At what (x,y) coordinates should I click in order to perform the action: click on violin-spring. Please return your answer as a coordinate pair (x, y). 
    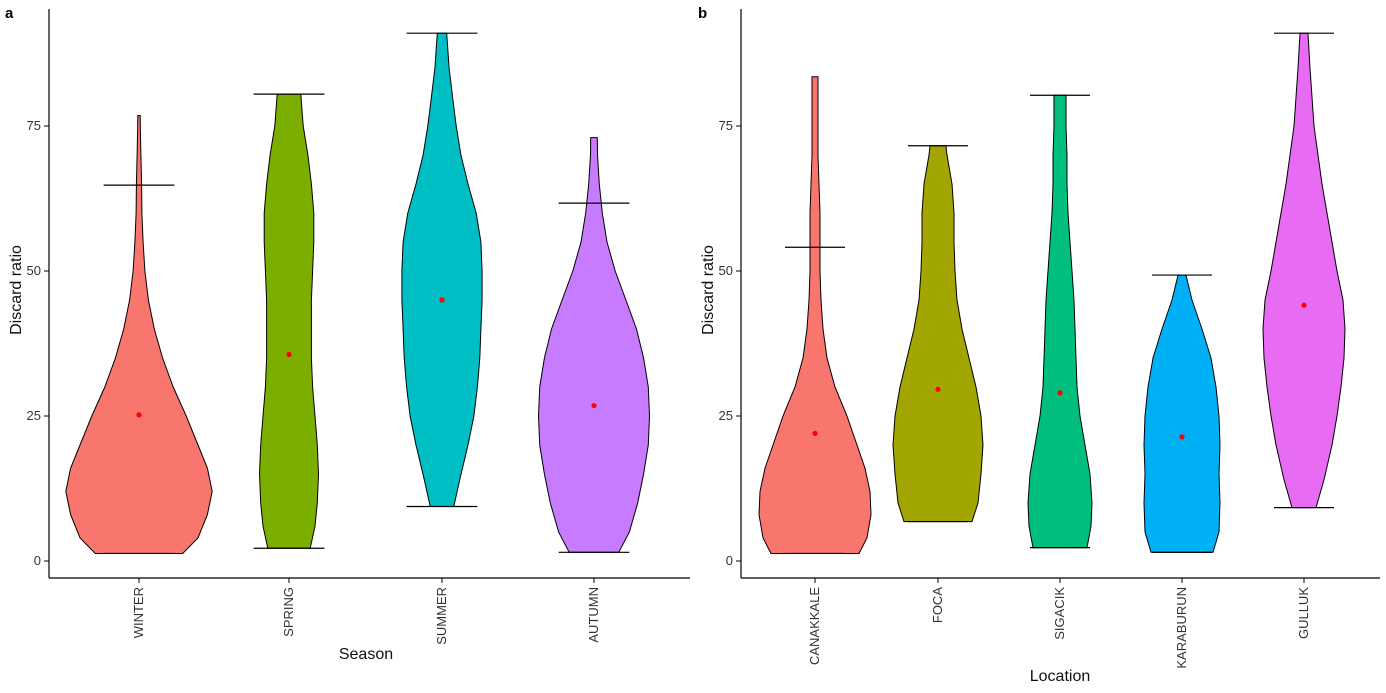
    Looking at the image, I should click on (289, 321).